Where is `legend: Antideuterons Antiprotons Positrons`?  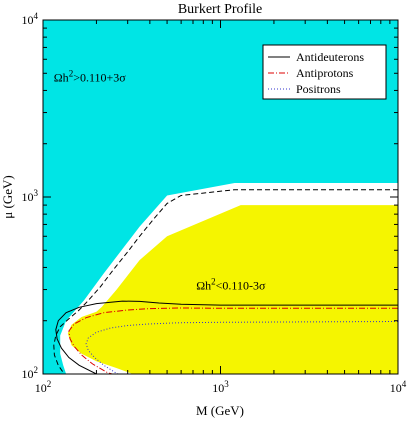 legend: Antideuterons Antiprotons Positrons is located at coordinates (324, 72).